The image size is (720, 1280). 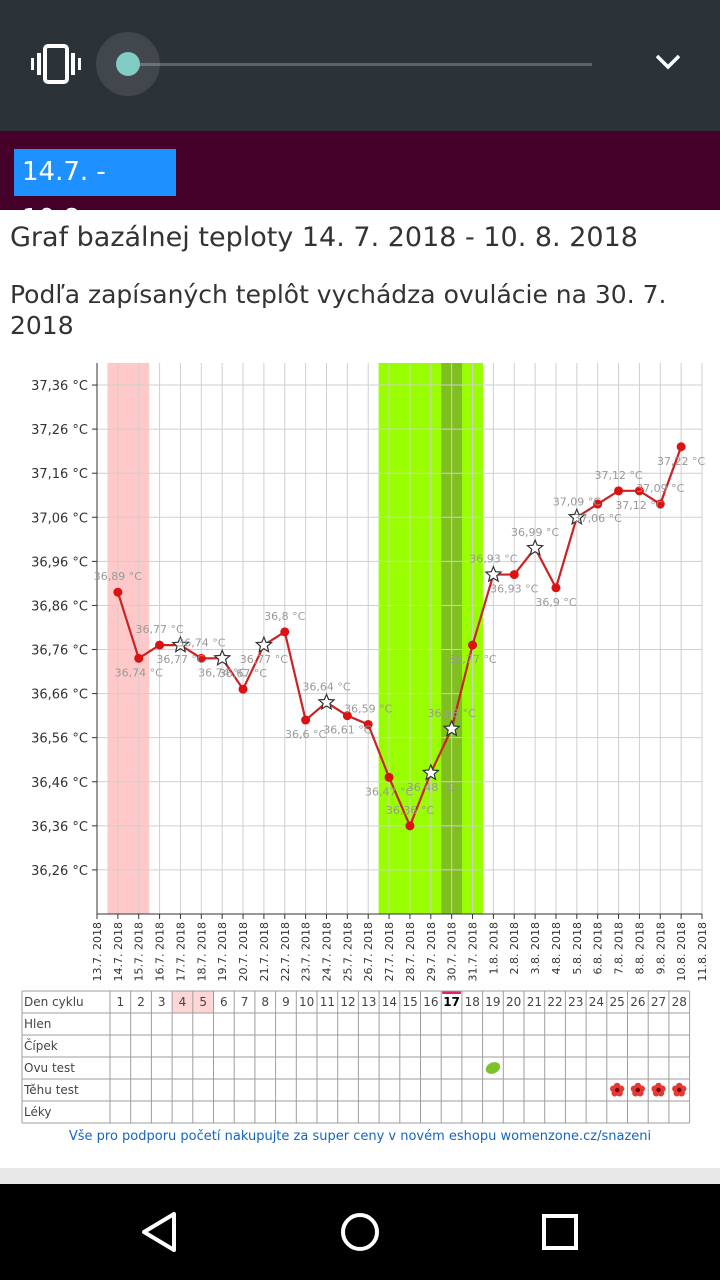 I want to click on table-row-label: Těhu test, so click(x=51, y=1090).